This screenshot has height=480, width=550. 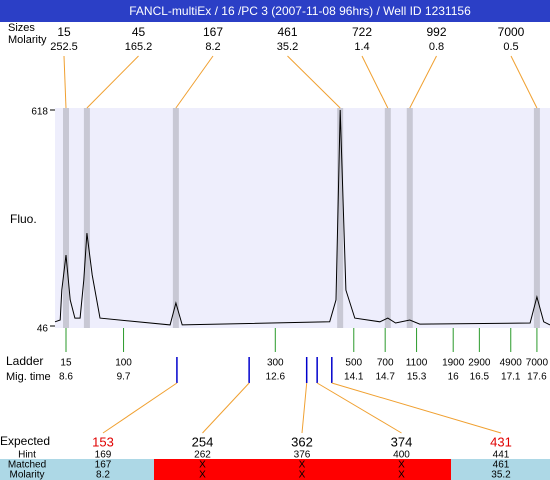 What do you see at coordinates (453, 363) in the screenshot?
I see `ladder-size: 1900` at bounding box center [453, 363].